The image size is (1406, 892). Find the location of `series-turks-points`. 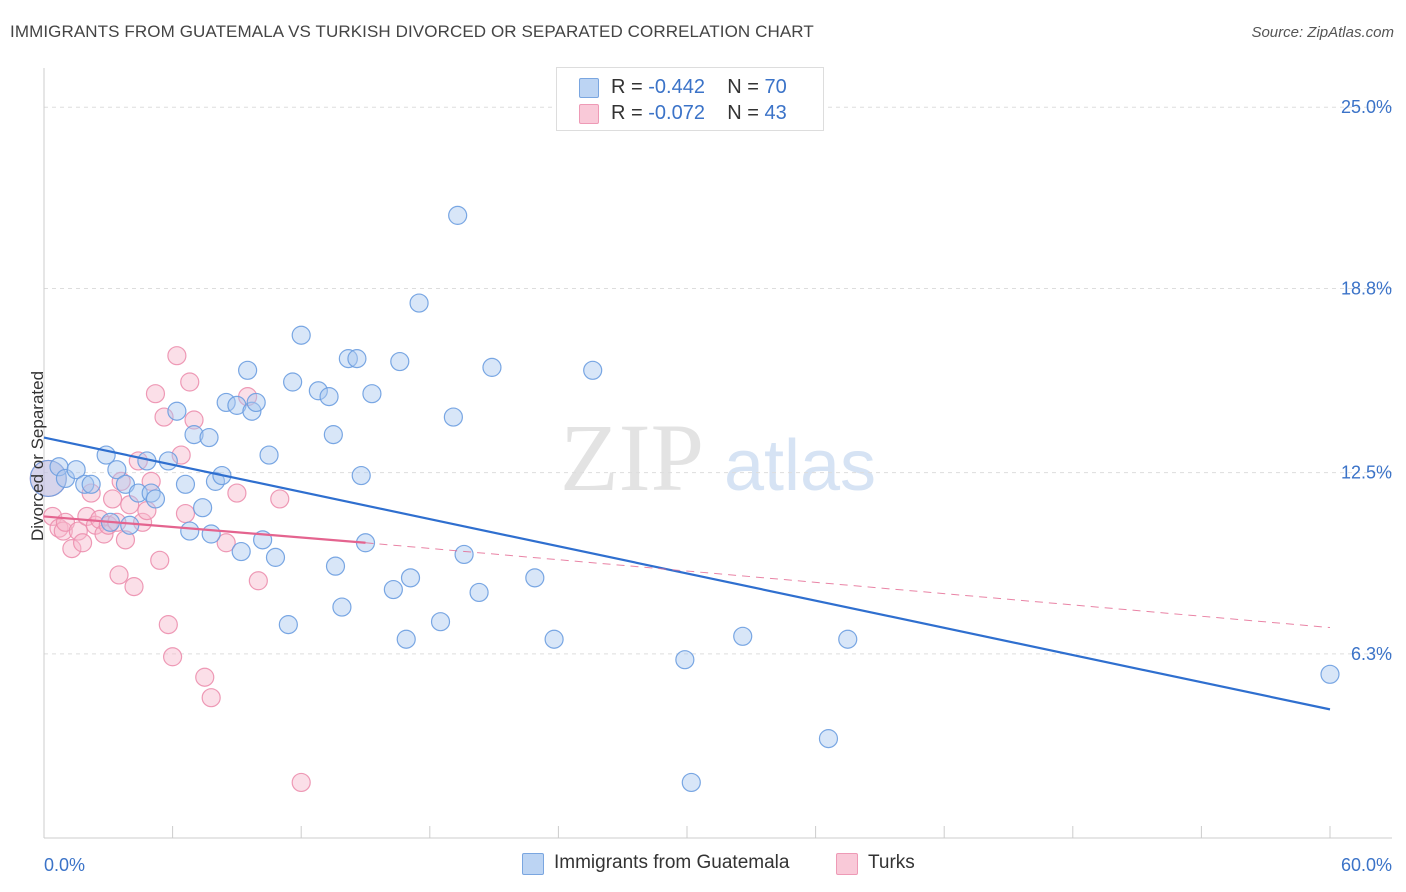

series-turks-points is located at coordinates (170, 569).